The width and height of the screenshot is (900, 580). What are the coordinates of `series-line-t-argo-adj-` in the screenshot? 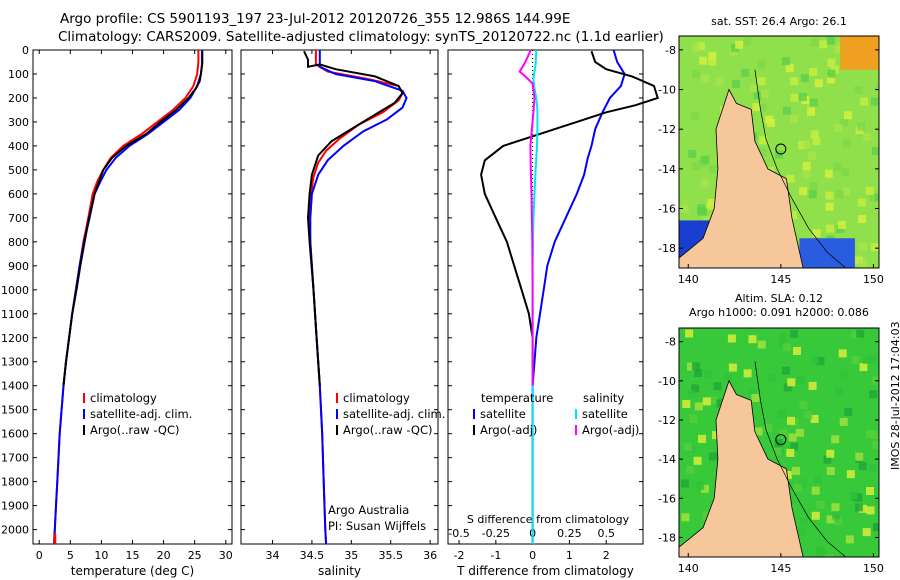 It's located at (569, 218).